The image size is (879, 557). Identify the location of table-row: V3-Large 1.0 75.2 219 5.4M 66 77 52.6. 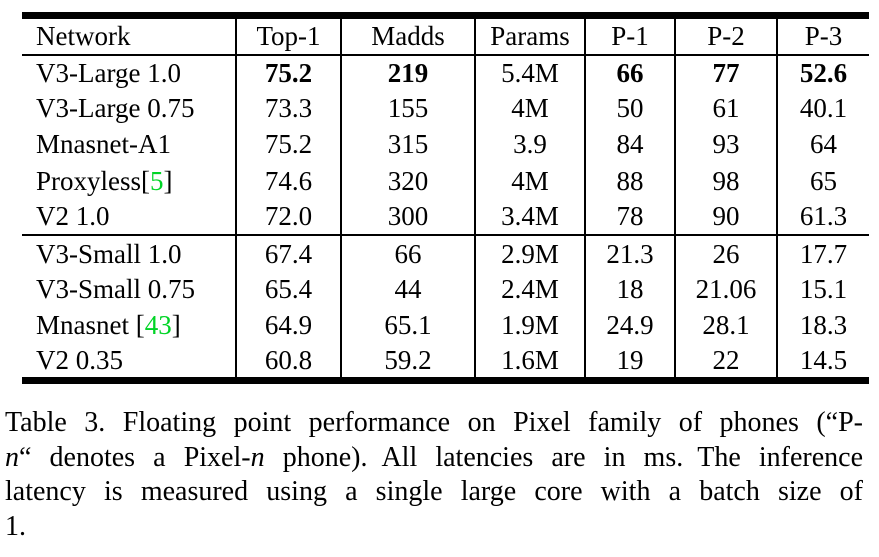
(445, 72).